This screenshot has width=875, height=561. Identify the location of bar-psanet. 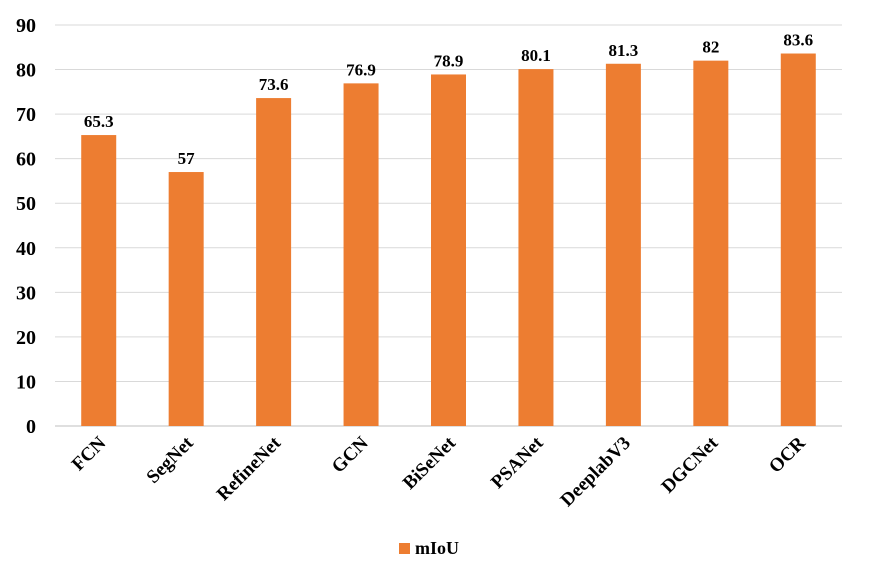
(536, 248).